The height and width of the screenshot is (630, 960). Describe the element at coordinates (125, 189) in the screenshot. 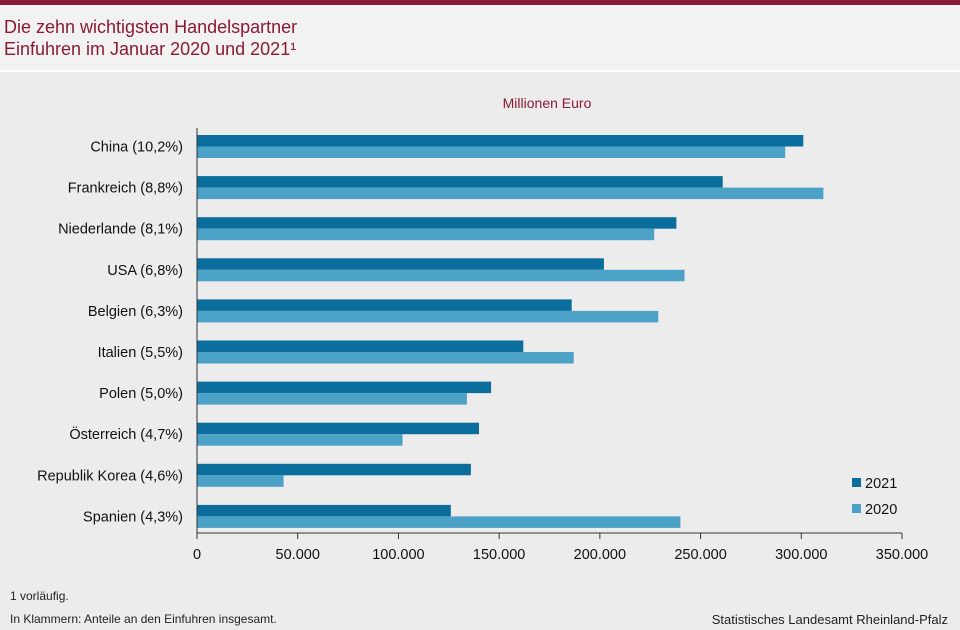

I see `category-label: Frankreich (8,8%)` at that location.